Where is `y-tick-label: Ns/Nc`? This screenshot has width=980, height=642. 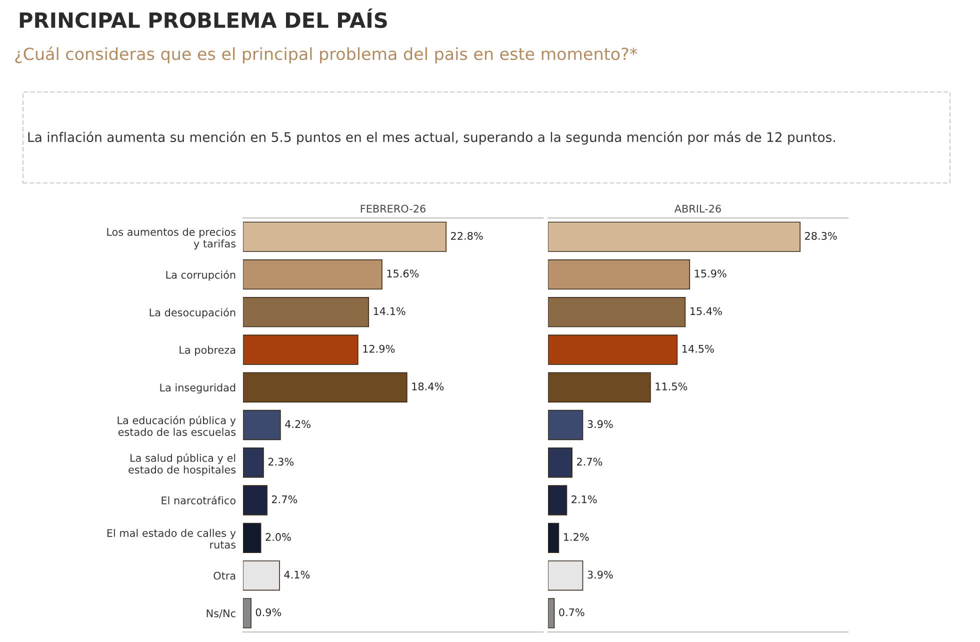 y-tick-label: Ns/Nc is located at coordinates (221, 614).